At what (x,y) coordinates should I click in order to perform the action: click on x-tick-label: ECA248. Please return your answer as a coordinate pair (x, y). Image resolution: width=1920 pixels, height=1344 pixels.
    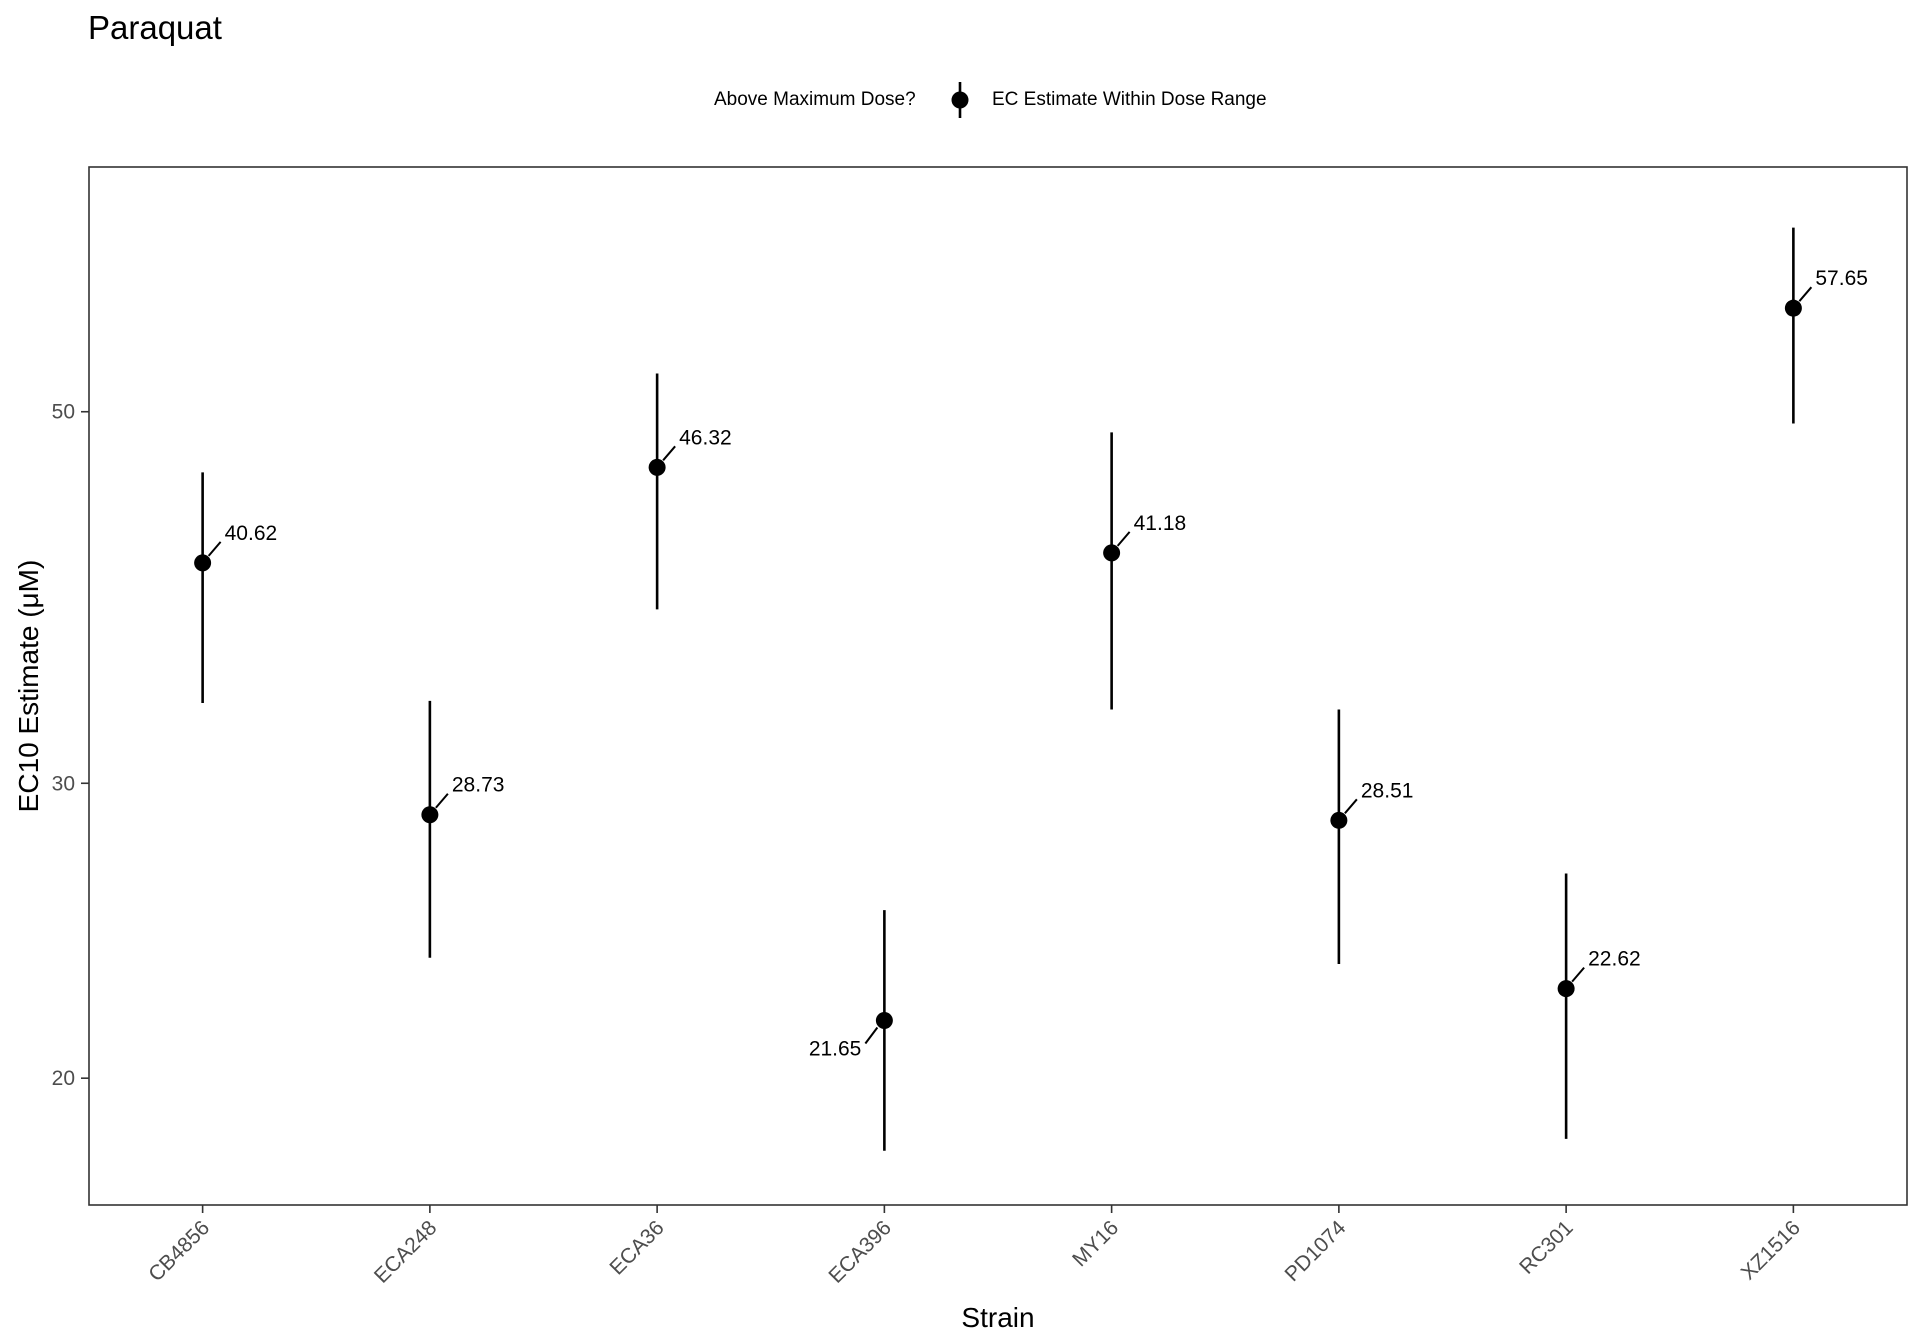
    Looking at the image, I should click on (406, 1252).